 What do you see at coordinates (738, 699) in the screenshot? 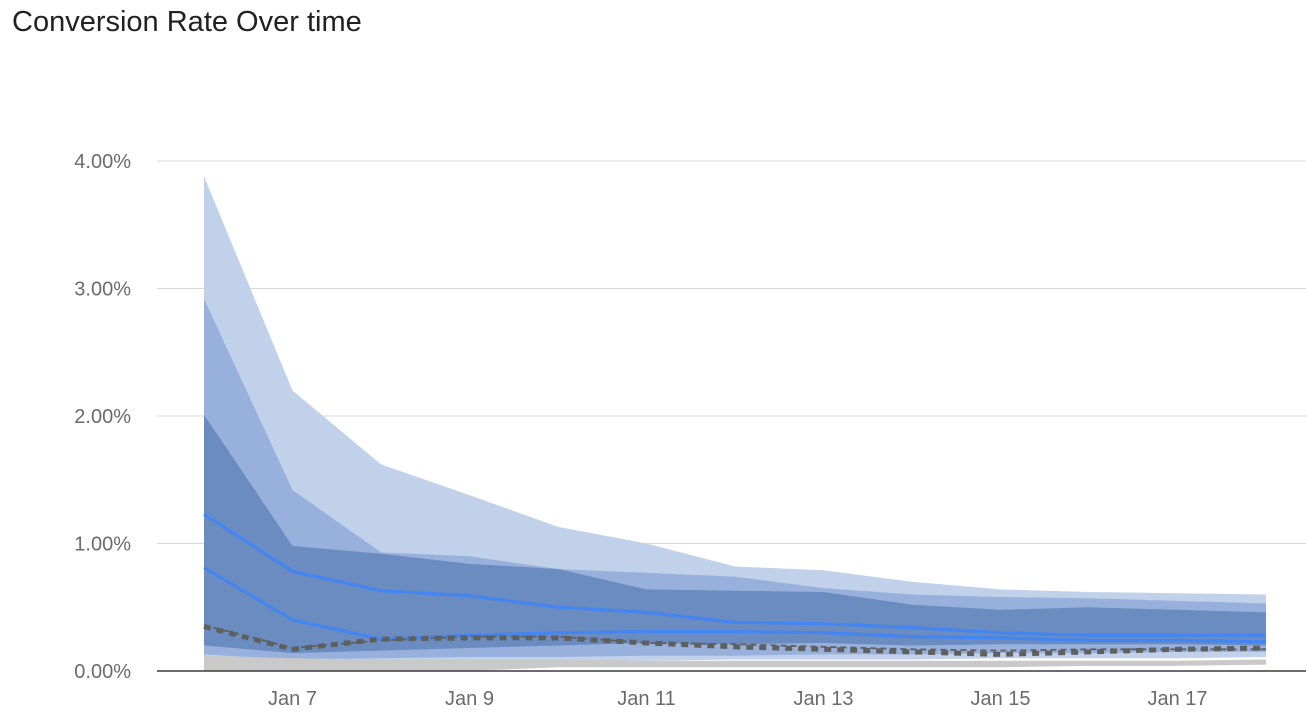
I see `x-tick-labels: Jan 7 Jan 9 Jan 11 Jan 13 Jan 15 Jan 17` at bounding box center [738, 699].